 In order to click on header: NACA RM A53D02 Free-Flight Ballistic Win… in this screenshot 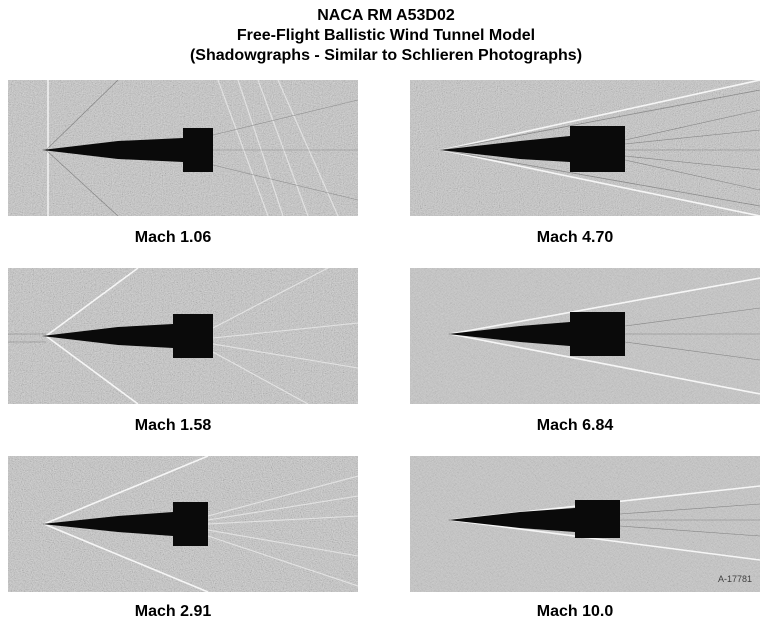, I will do `click(386, 36)`.